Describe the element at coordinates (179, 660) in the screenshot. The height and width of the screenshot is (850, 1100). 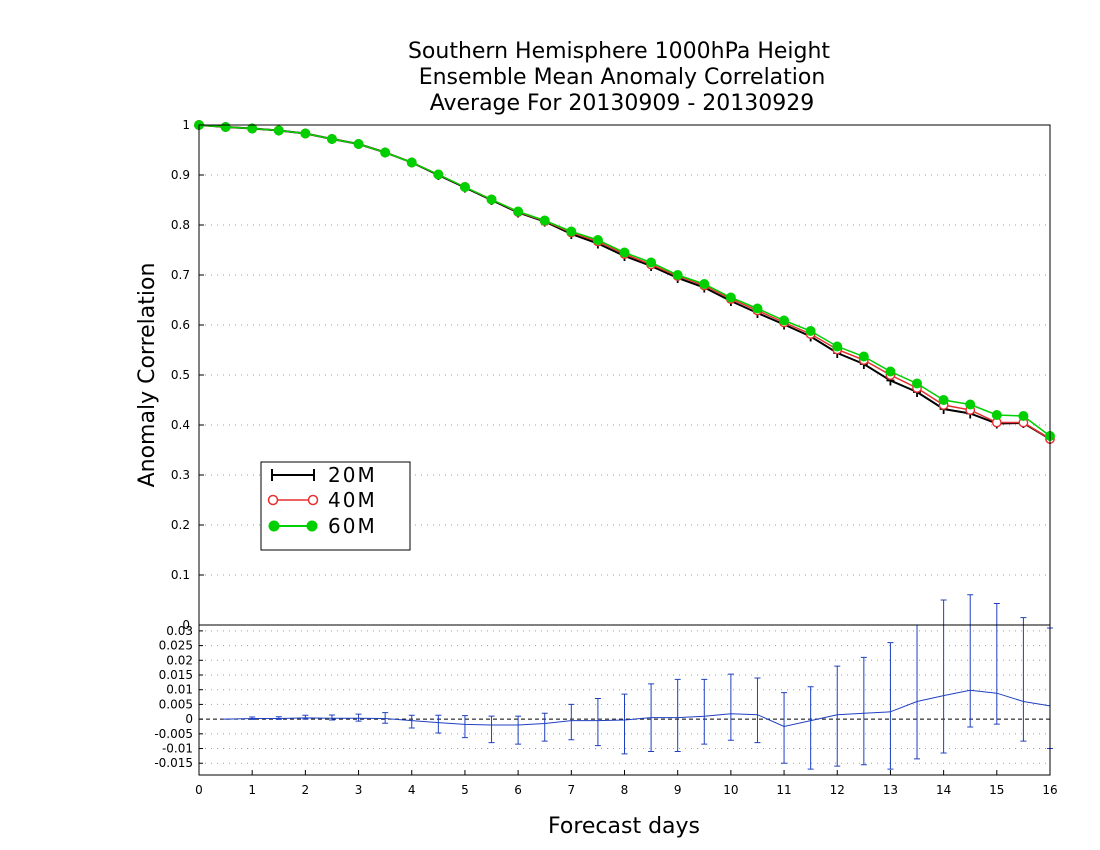
I see `bottom-y-tick-label: 0.02` at that location.